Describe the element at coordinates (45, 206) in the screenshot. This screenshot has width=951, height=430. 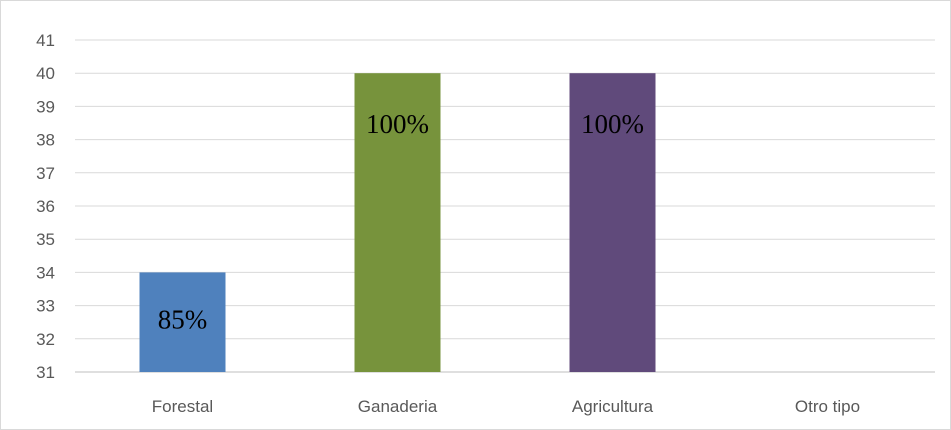
I see `y-tick-label: 36` at that location.